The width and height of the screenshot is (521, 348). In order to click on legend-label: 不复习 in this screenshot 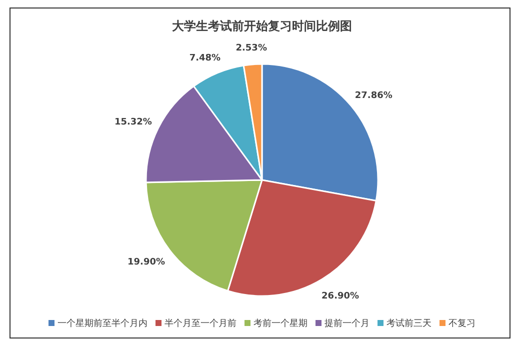, I will do `click(462, 323)`.